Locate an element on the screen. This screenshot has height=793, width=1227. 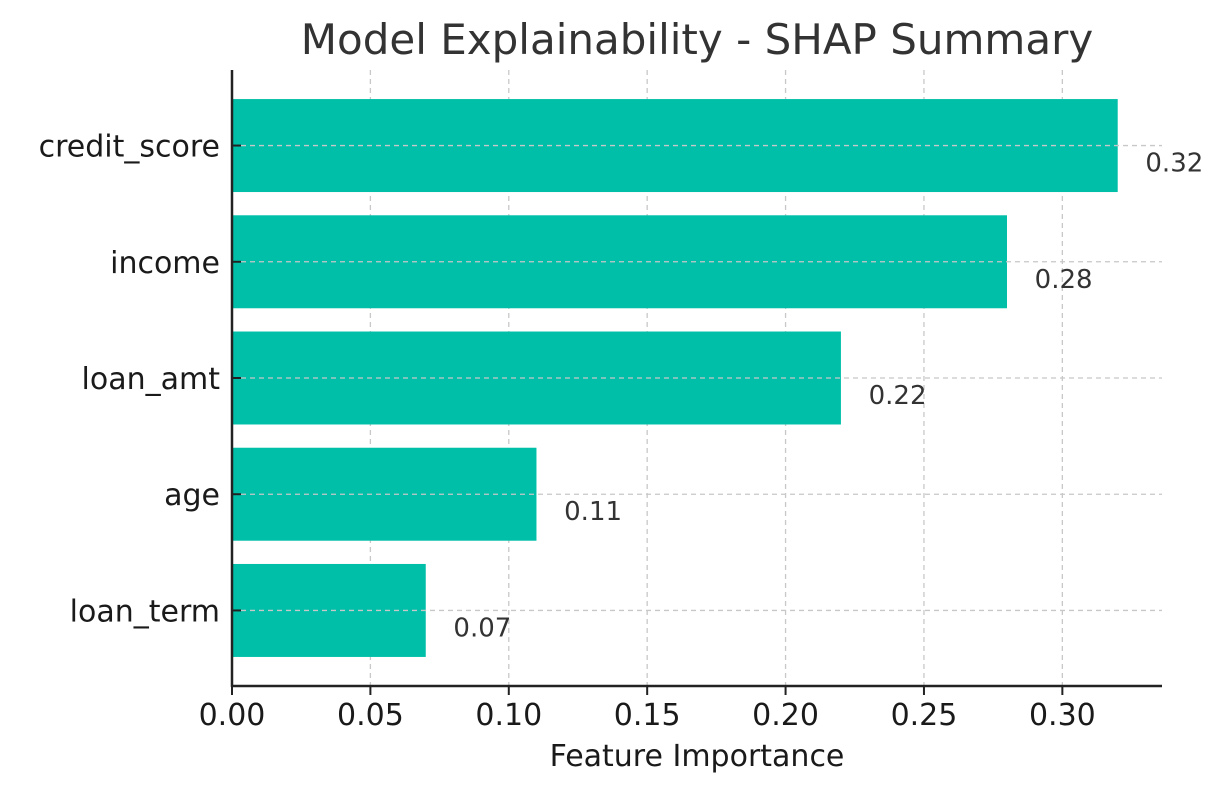
category-label: loan_amt is located at coordinates (151, 379).